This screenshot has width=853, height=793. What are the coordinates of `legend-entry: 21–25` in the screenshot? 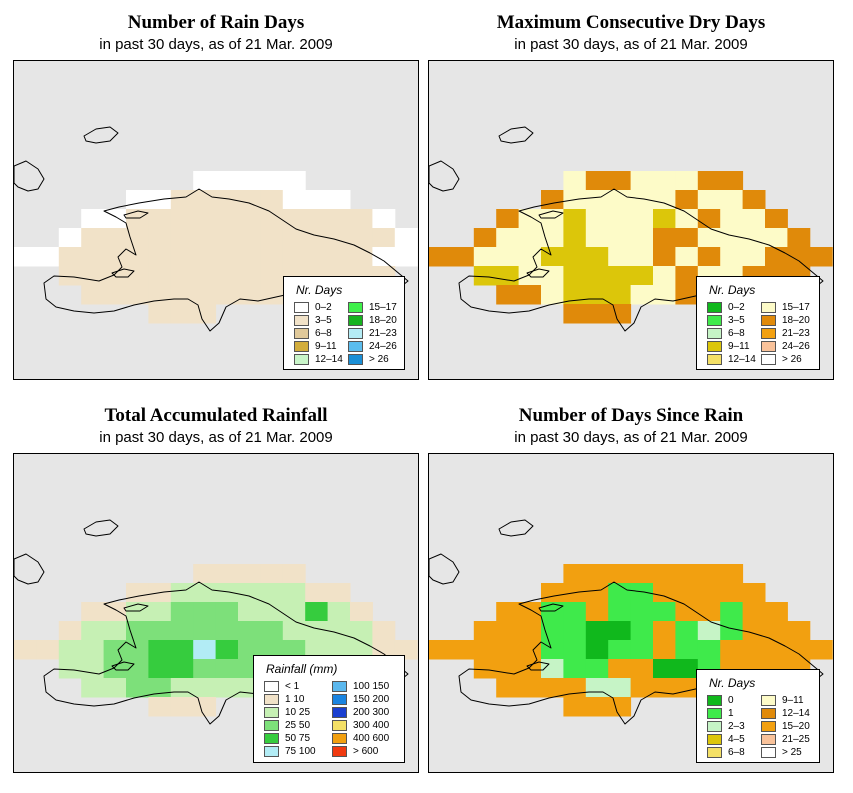 It's located at (785, 739).